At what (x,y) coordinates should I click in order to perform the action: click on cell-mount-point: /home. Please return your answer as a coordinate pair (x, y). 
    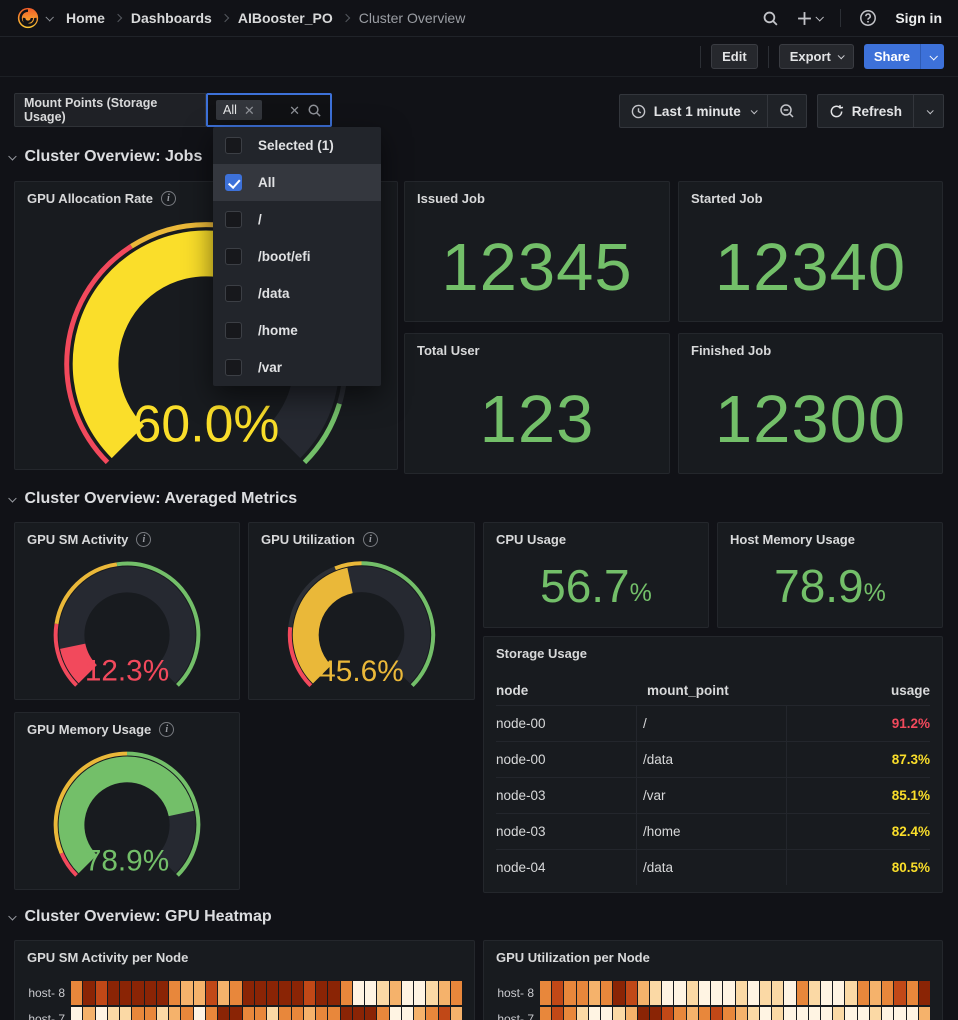
    Looking at the image, I should click on (711, 831).